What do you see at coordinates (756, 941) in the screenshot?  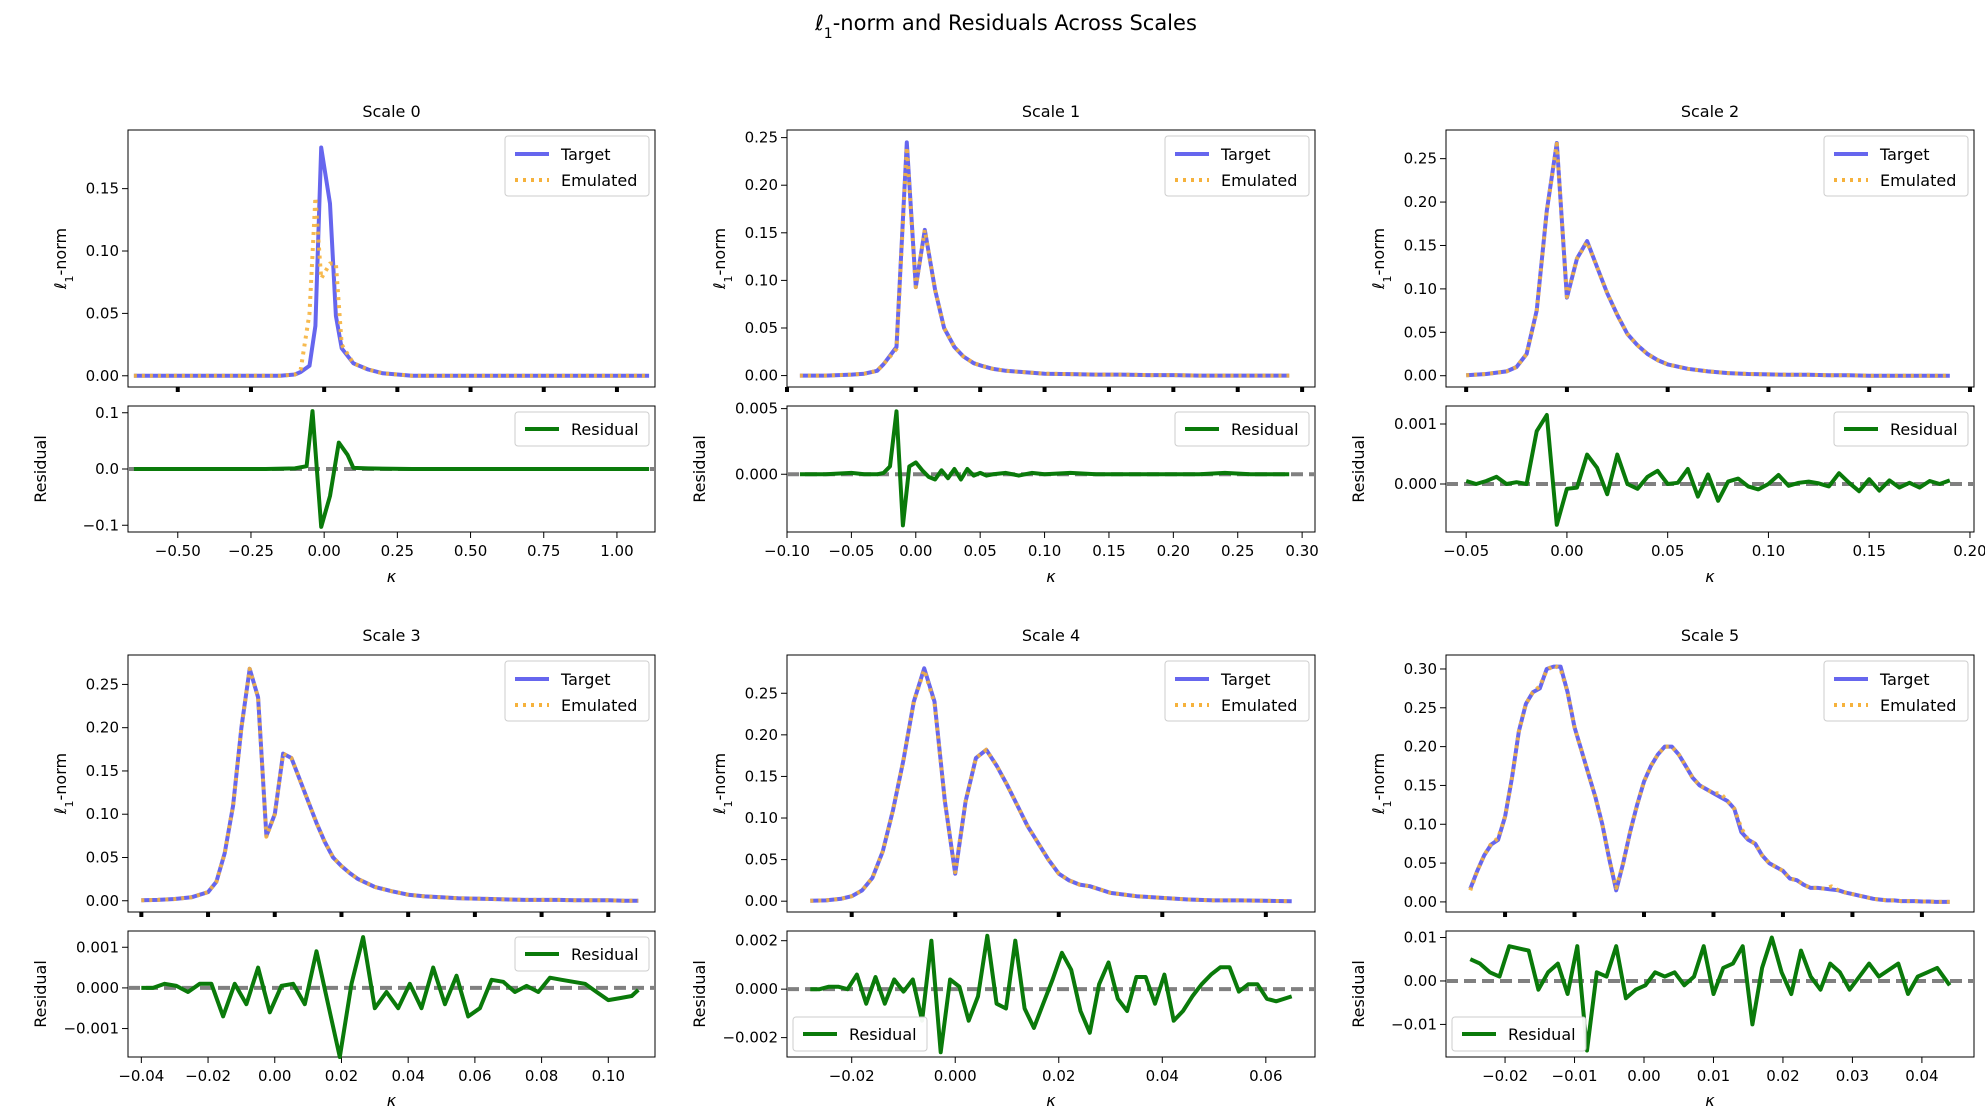 I see `y-tick-label: 0.002` at bounding box center [756, 941].